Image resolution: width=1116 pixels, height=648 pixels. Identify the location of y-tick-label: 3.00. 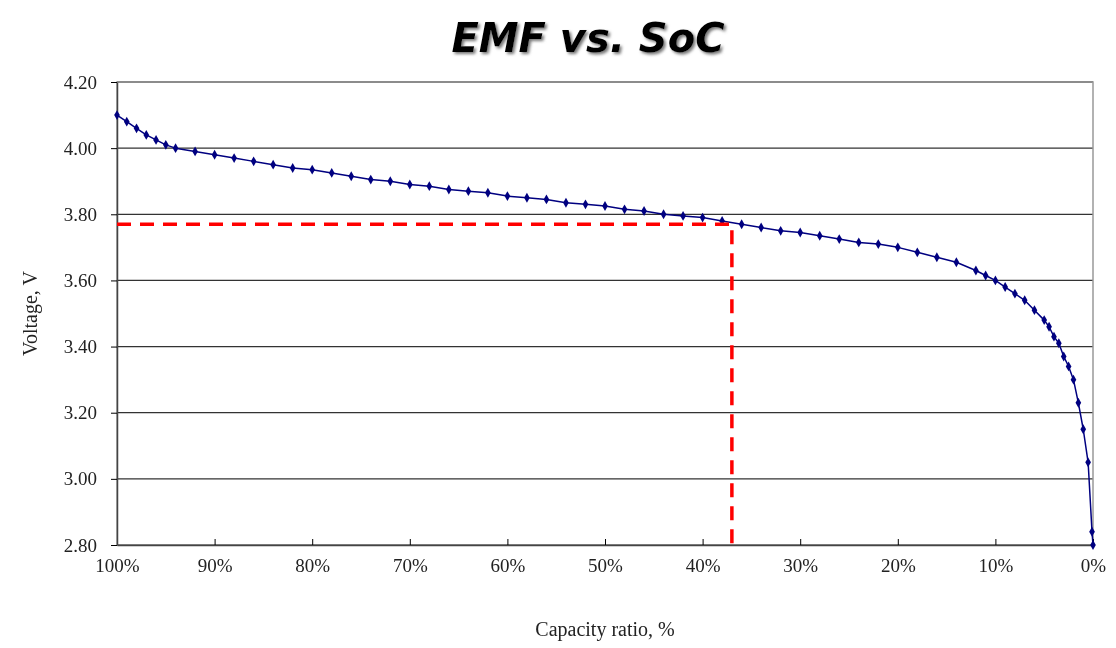
(80, 479).